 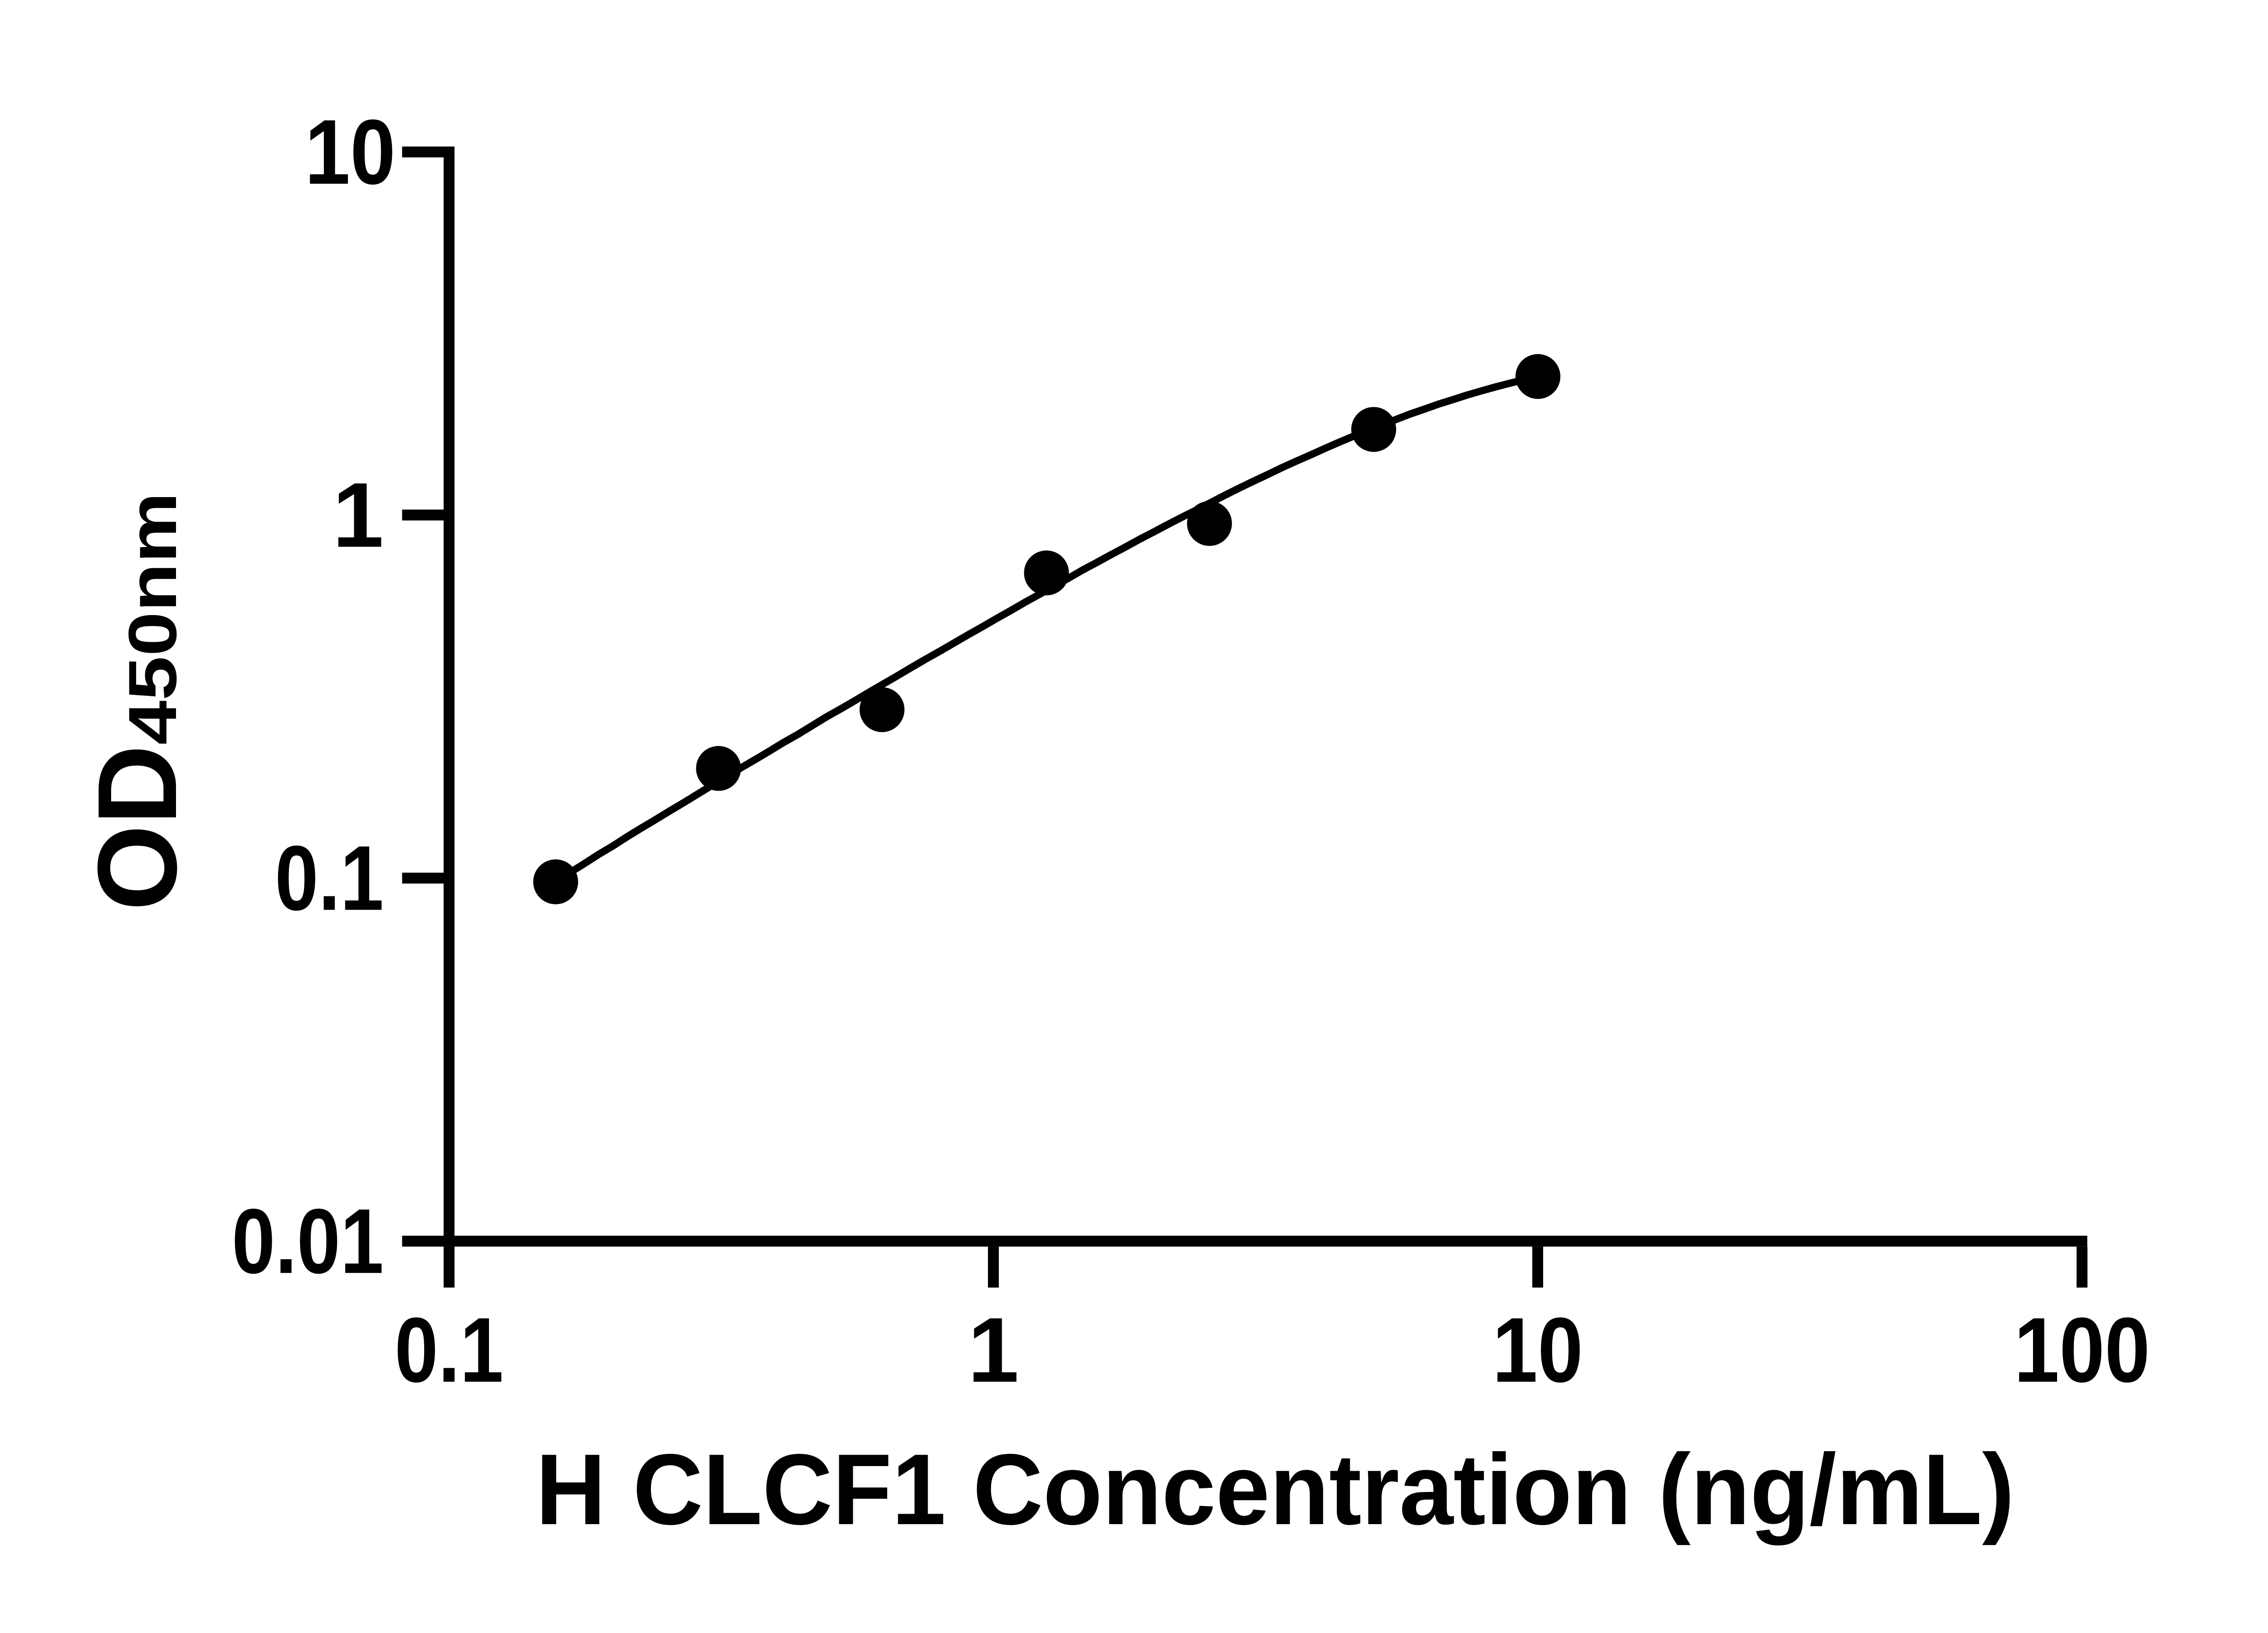 What do you see at coordinates (1275, 1489) in the screenshot?
I see `svg-text: H CLCF1 Concentration (ng/mL)` at bounding box center [1275, 1489].